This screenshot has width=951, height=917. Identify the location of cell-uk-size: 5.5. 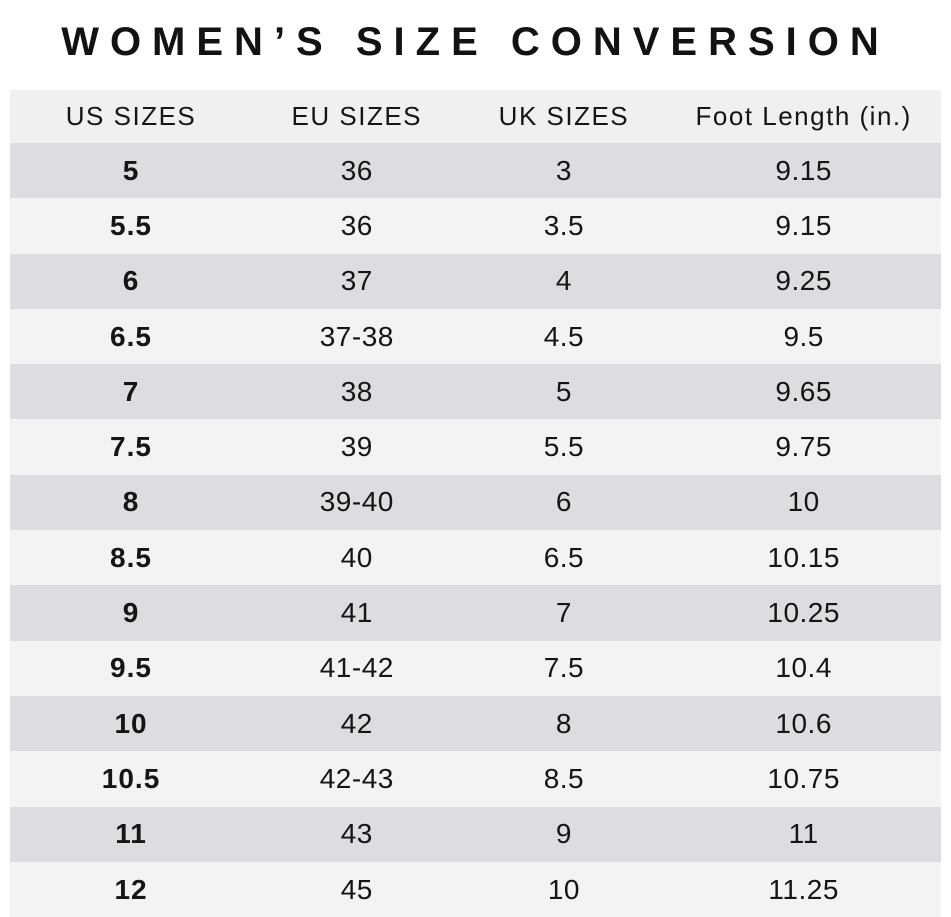
(564, 447).